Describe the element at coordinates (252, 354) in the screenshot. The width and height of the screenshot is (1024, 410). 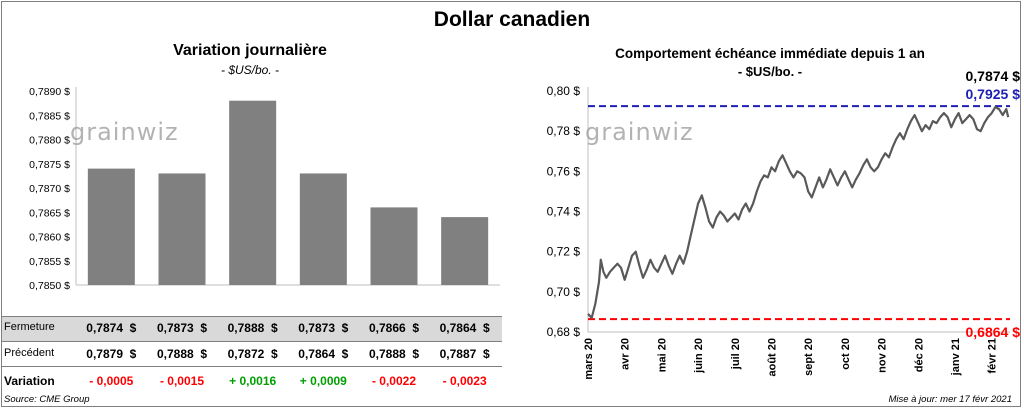
I see `table-cell: 0,7872 $` at that location.